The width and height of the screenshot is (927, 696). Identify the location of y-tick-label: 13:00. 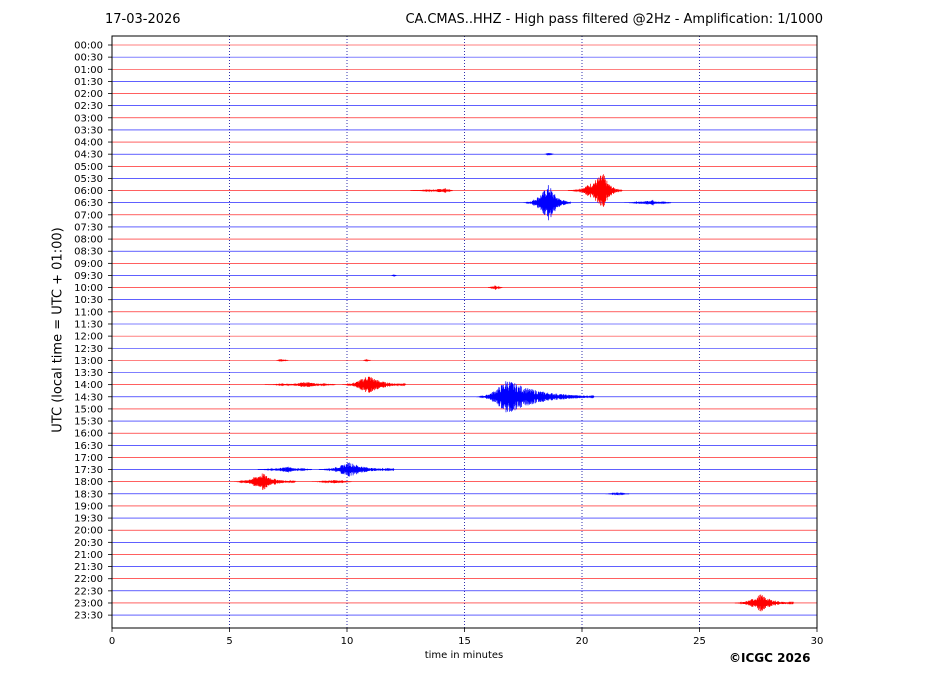
(88, 361).